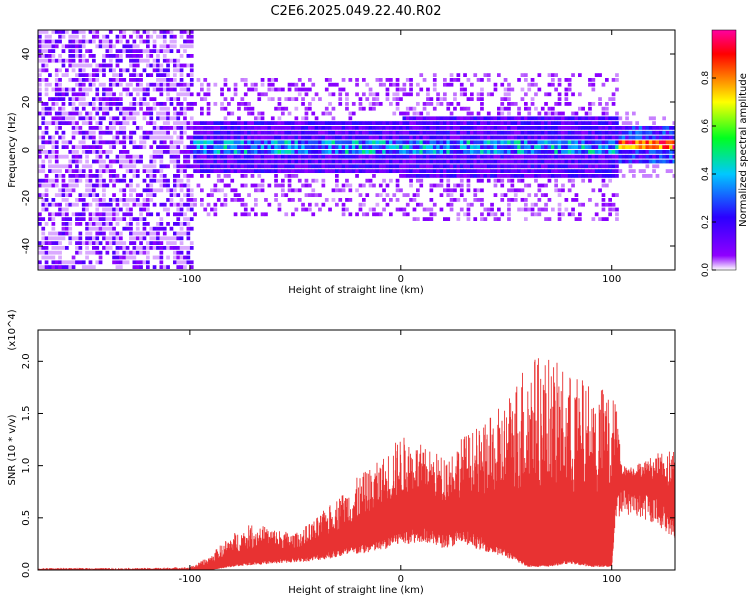 This screenshot has height=600, width=750. Describe the element at coordinates (26, 466) in the screenshot. I see `y-tick-label: 1.0` at that location.